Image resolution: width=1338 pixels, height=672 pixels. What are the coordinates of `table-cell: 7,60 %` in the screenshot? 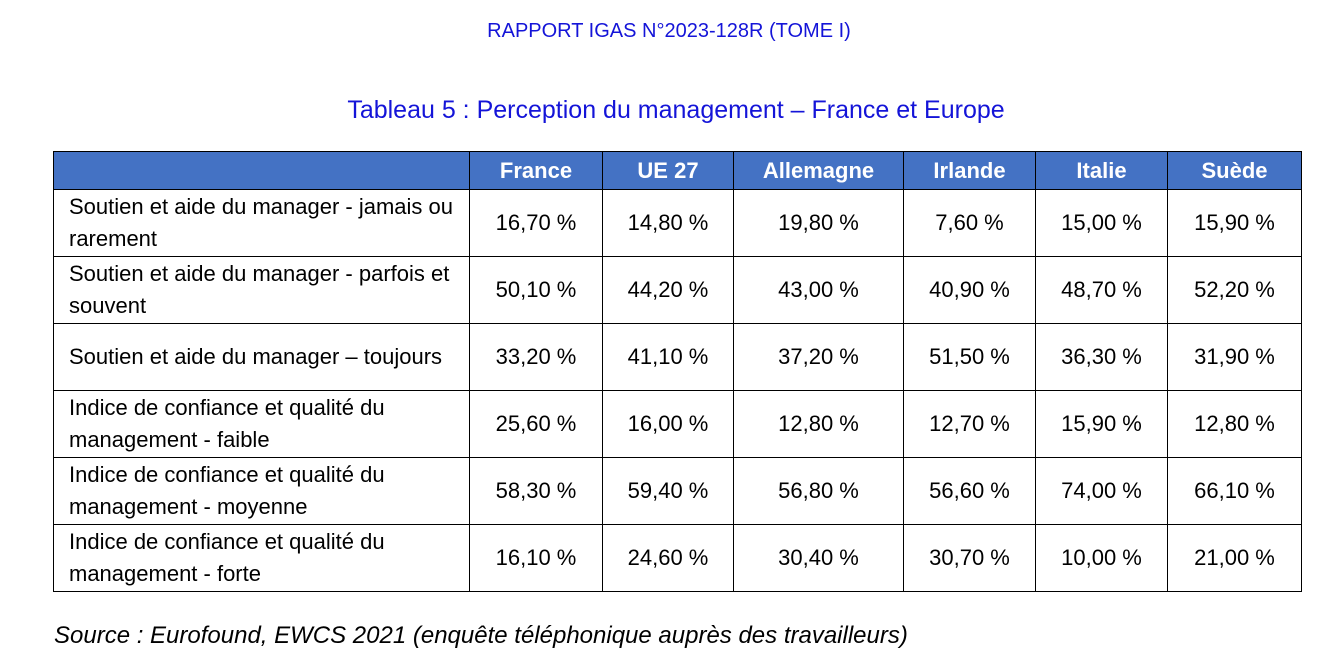 It's located at (969, 223).